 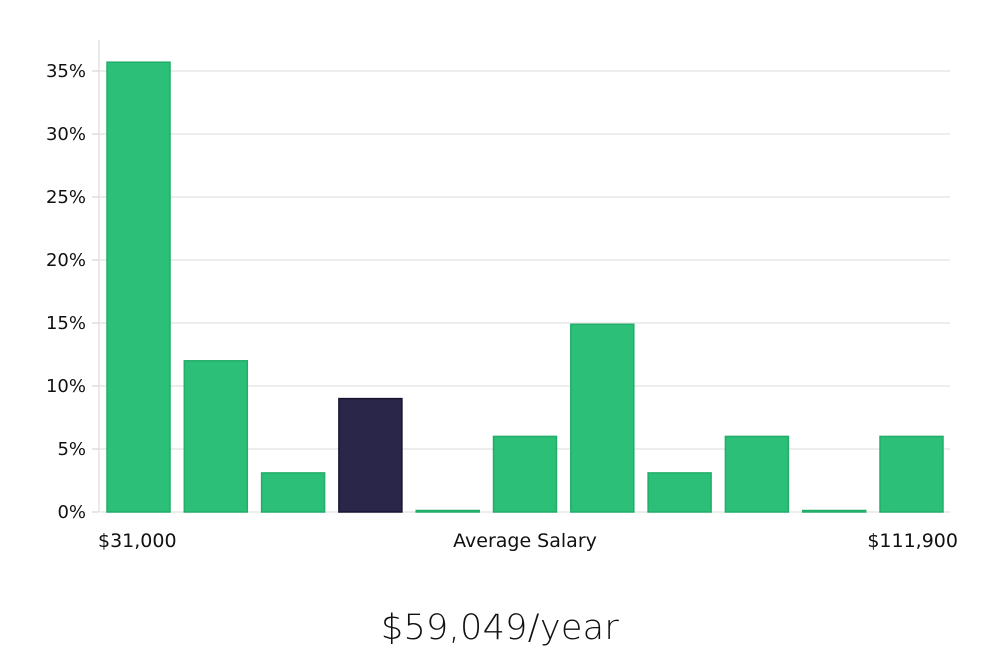 I want to click on x-axis-min-label: $31,000, so click(x=137, y=541).